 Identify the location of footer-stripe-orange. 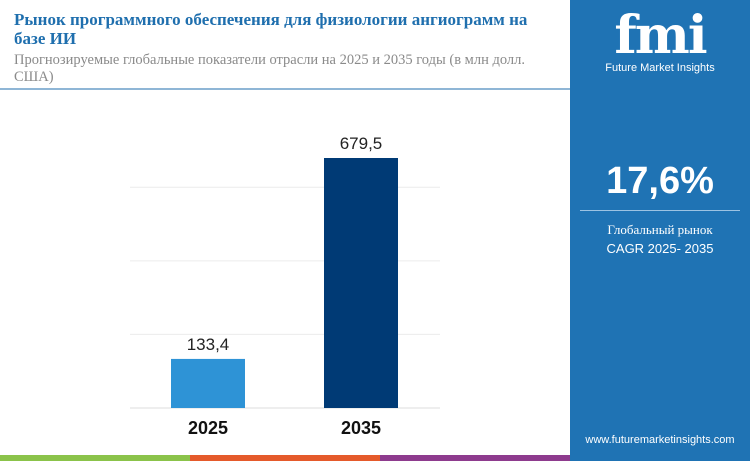
(285, 458).